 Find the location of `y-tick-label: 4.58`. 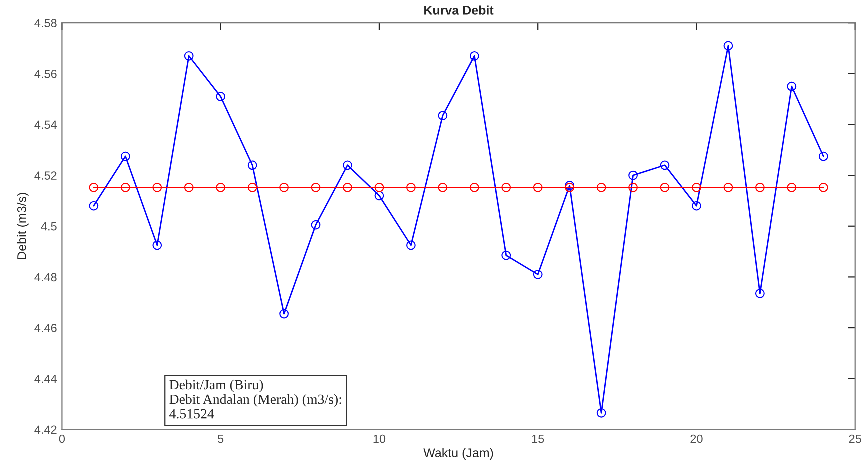

y-tick-label: 4.58 is located at coordinates (45, 23).